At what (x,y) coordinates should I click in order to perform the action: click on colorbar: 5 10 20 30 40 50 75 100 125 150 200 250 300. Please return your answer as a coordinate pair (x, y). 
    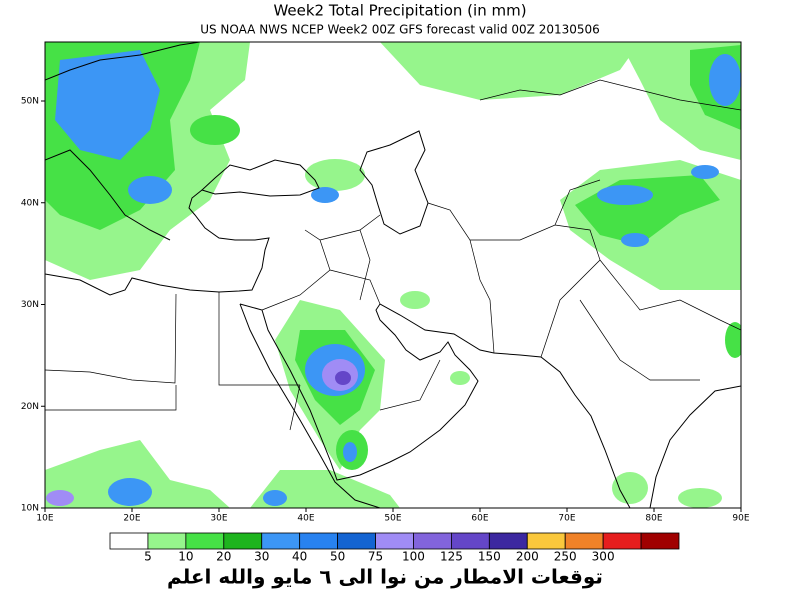
    Looking at the image, I should click on (394, 548).